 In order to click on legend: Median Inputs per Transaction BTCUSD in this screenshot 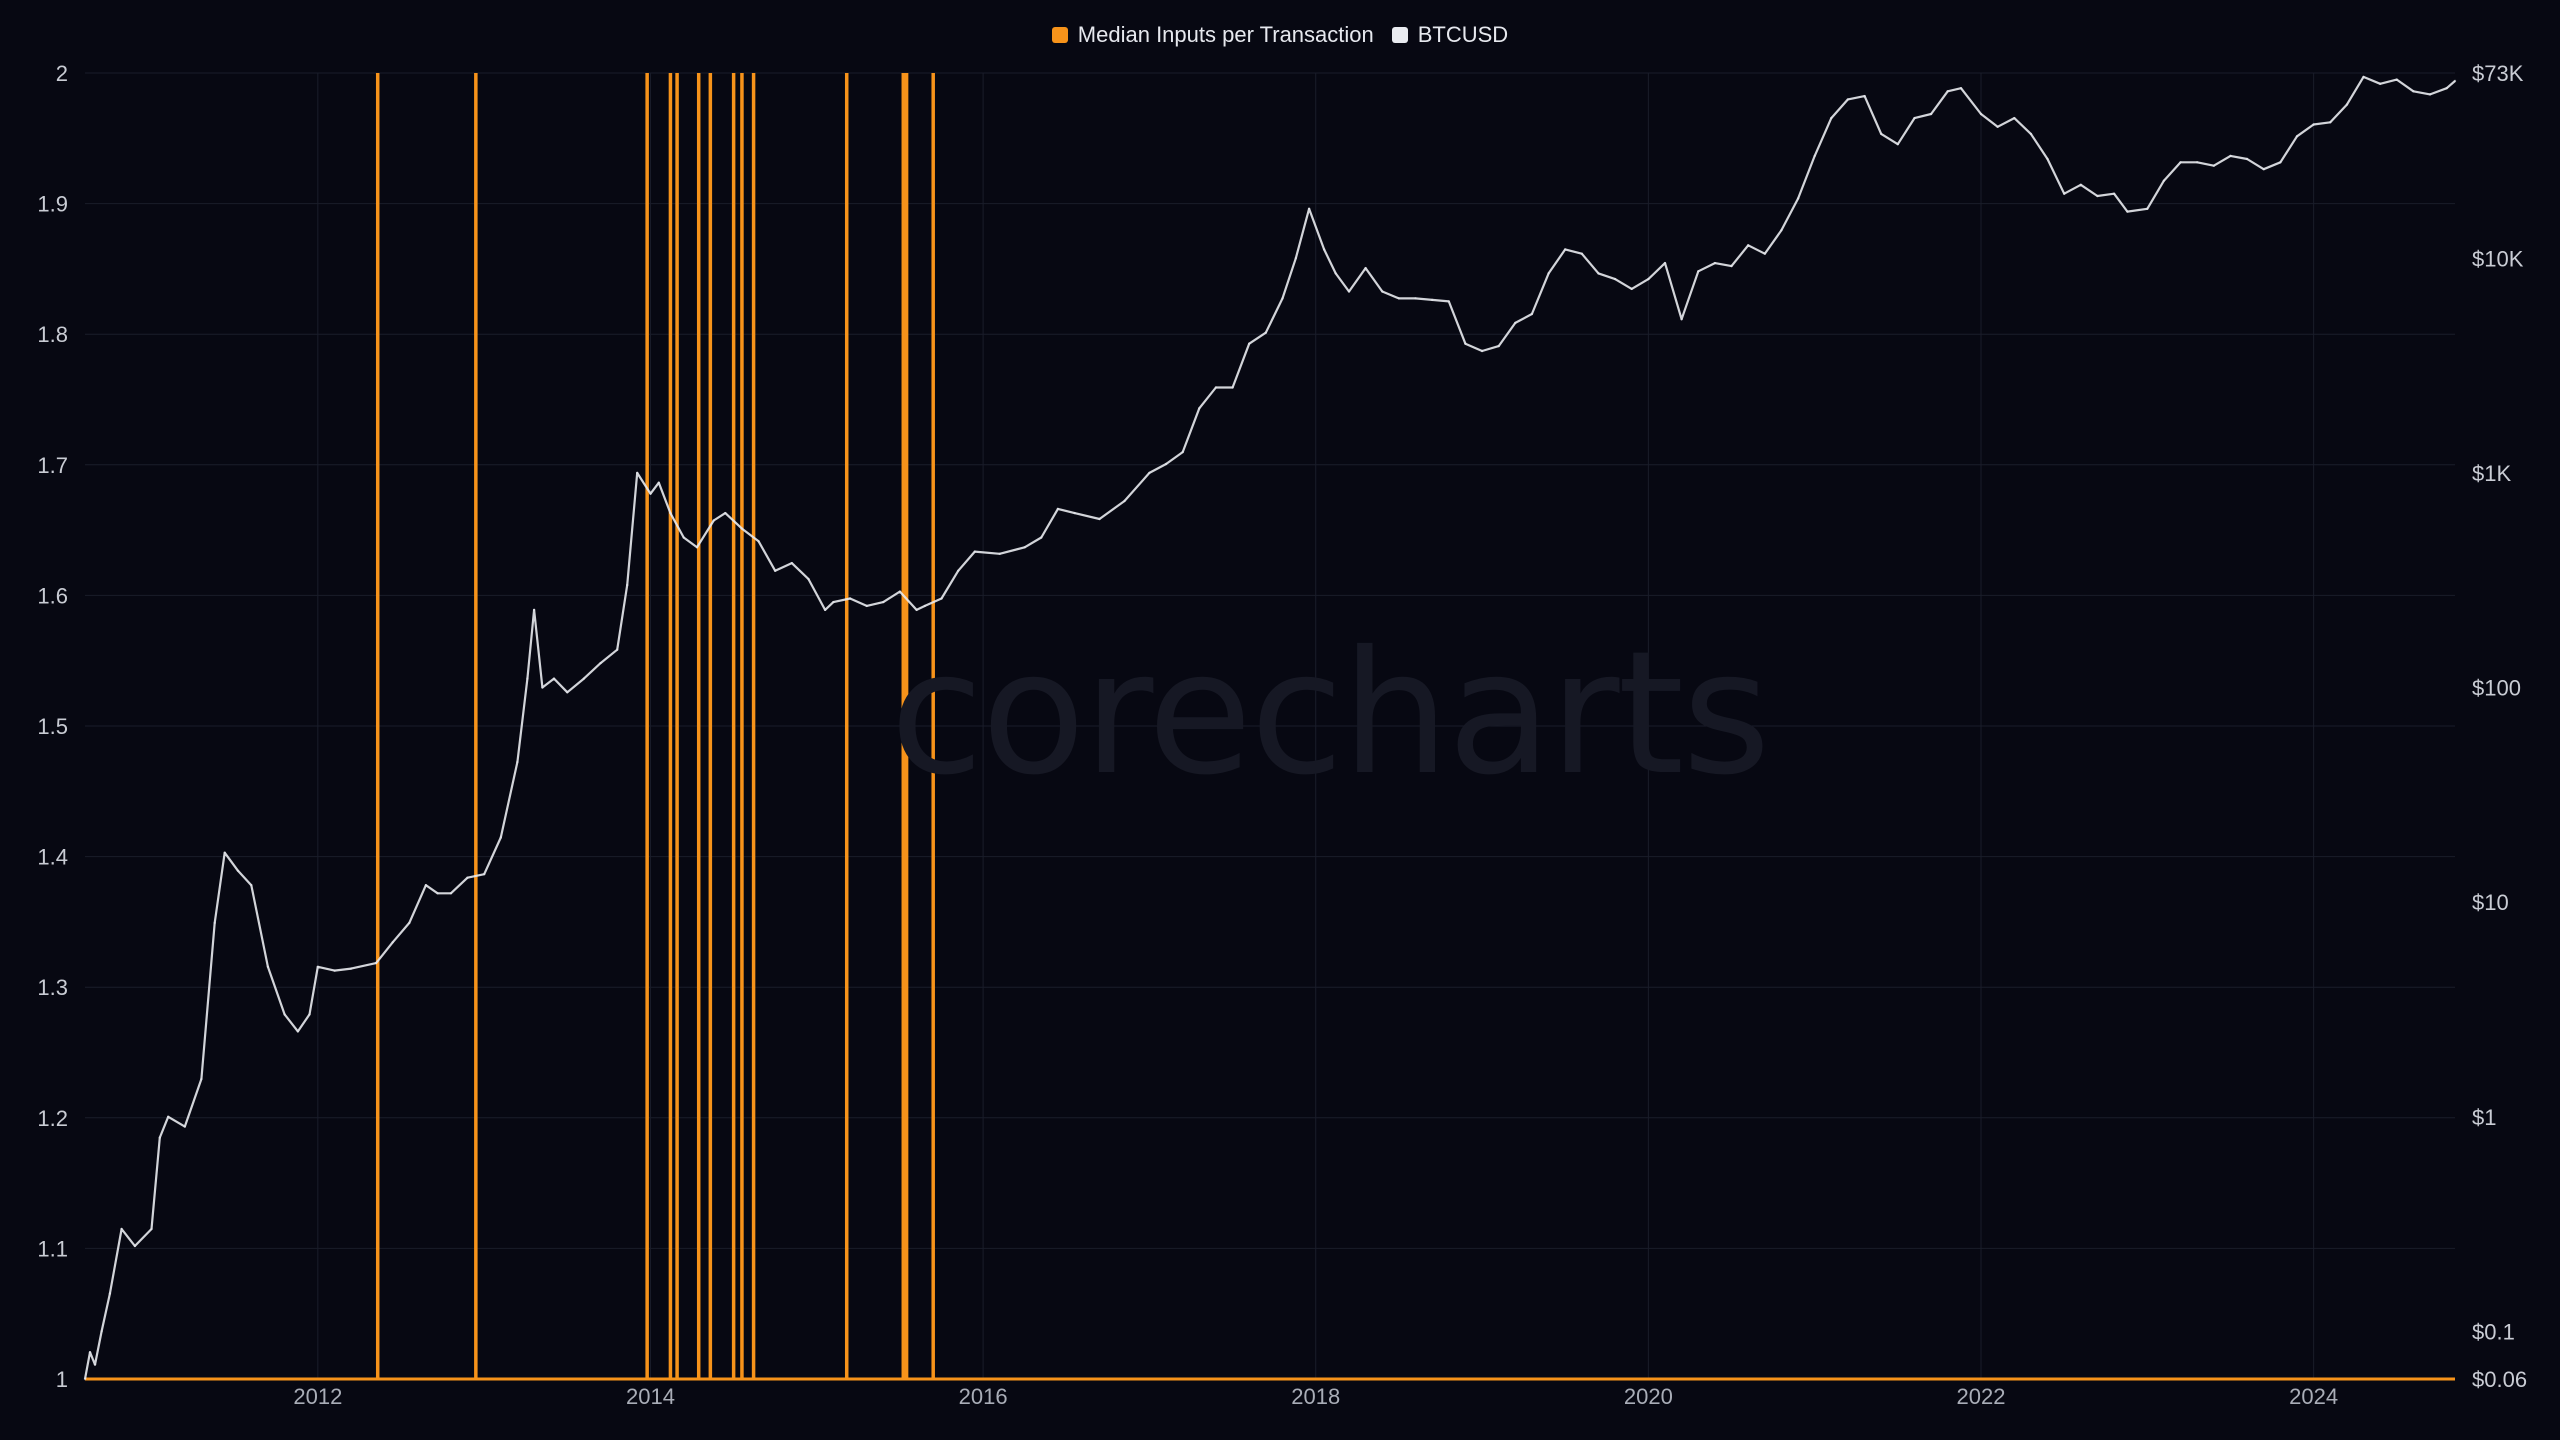, I will do `click(1280, 35)`.